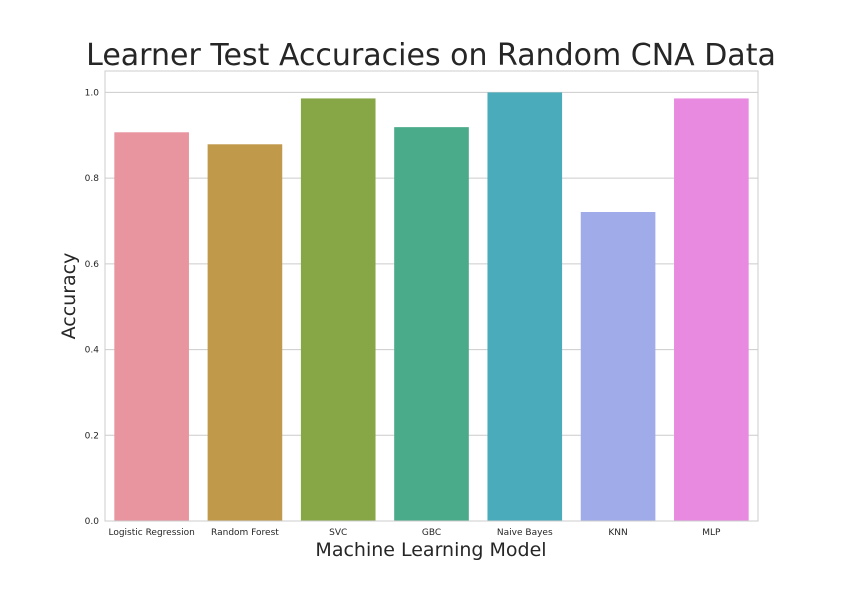 The height and width of the screenshot is (595, 842). What do you see at coordinates (338, 533) in the screenshot?
I see `x-tick-label: SVC` at bounding box center [338, 533].